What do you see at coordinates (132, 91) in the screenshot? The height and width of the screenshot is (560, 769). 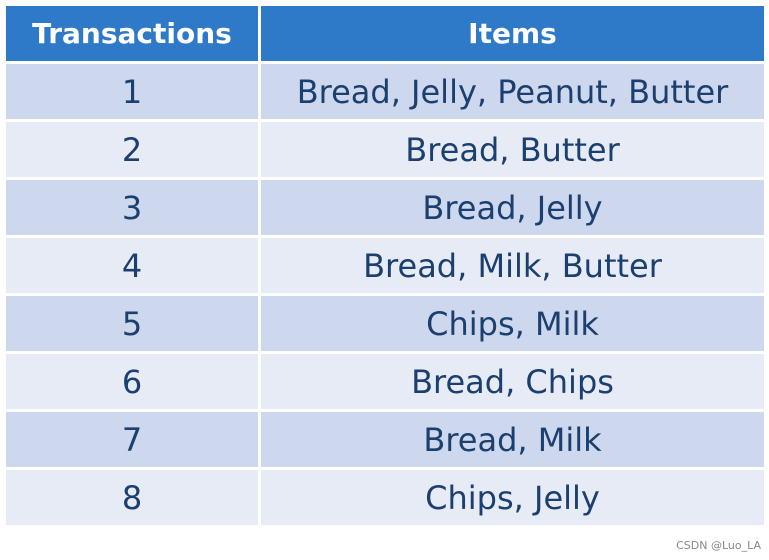 I see `transaction-id-cell: 1` at bounding box center [132, 91].